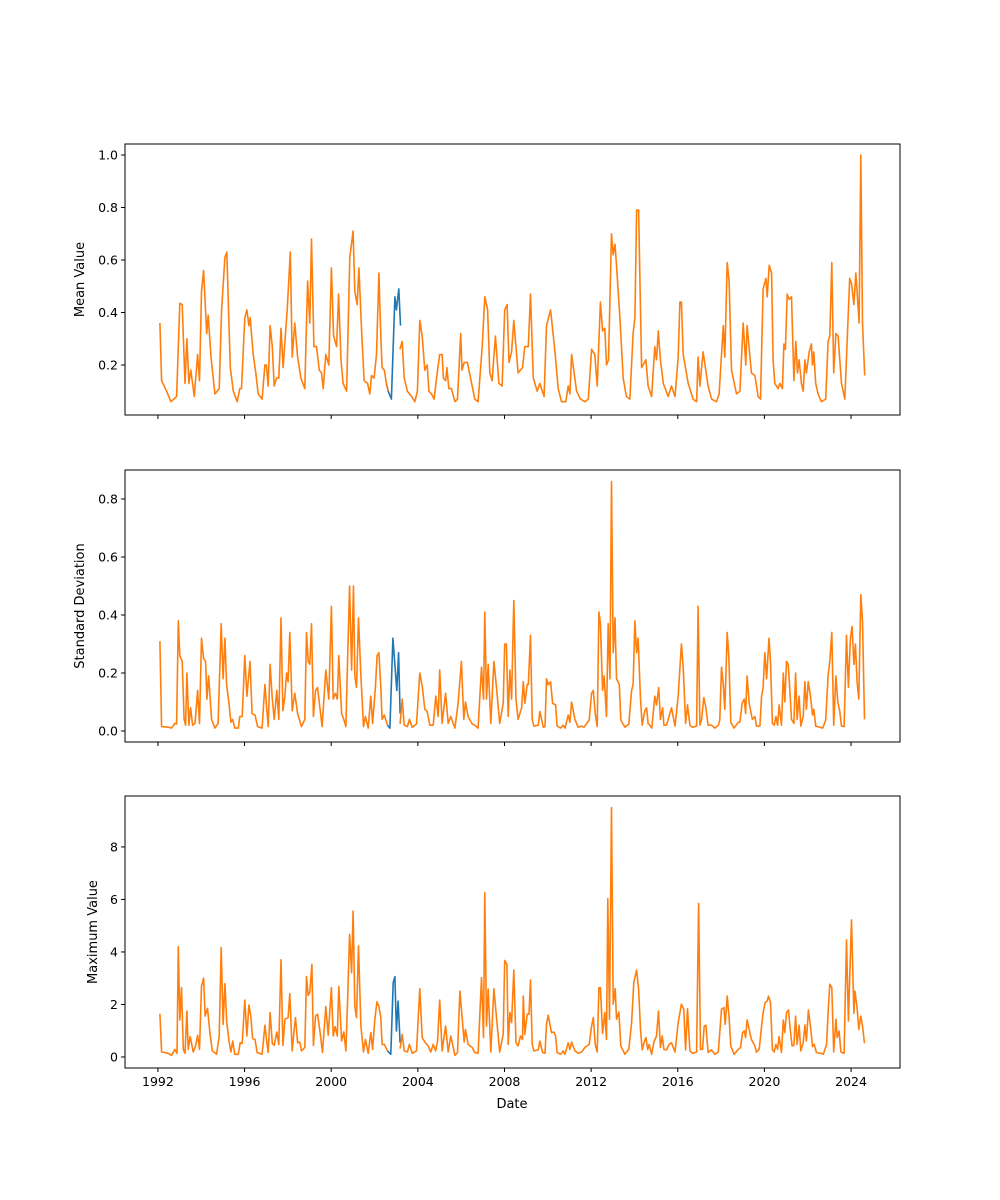 This screenshot has height=1200, width=1000. I want to click on y-tick-label: 1.0, so click(108, 155).